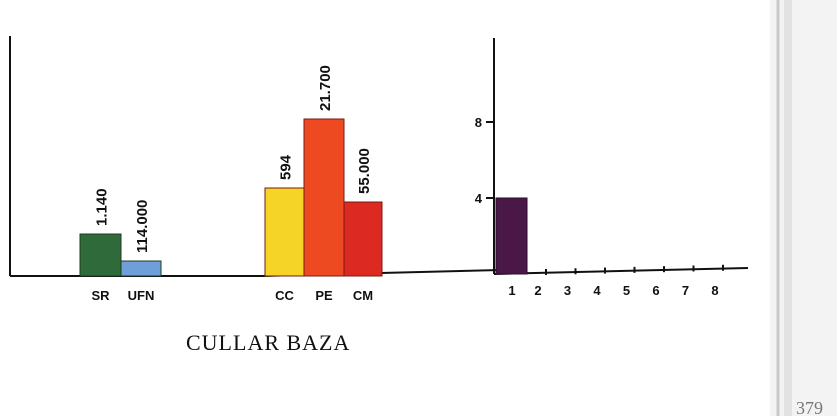  Describe the element at coordinates (102, 207) in the screenshot. I see `value-label-sr: 1.140` at that location.